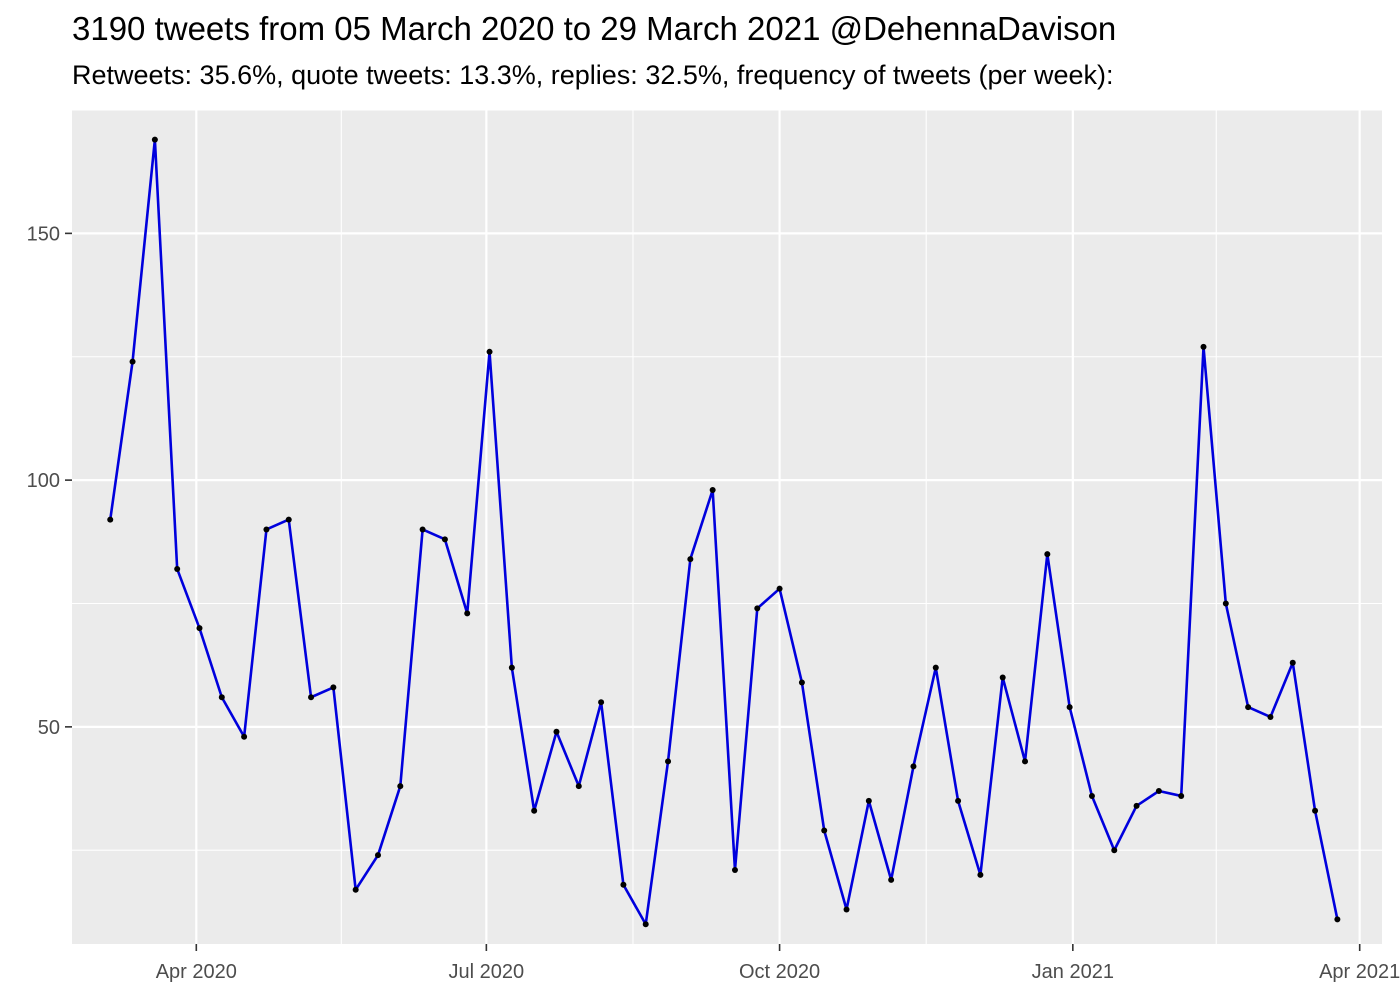 This screenshot has height=1000, width=1400. I want to click on y-tick-label: 150, so click(43, 234).